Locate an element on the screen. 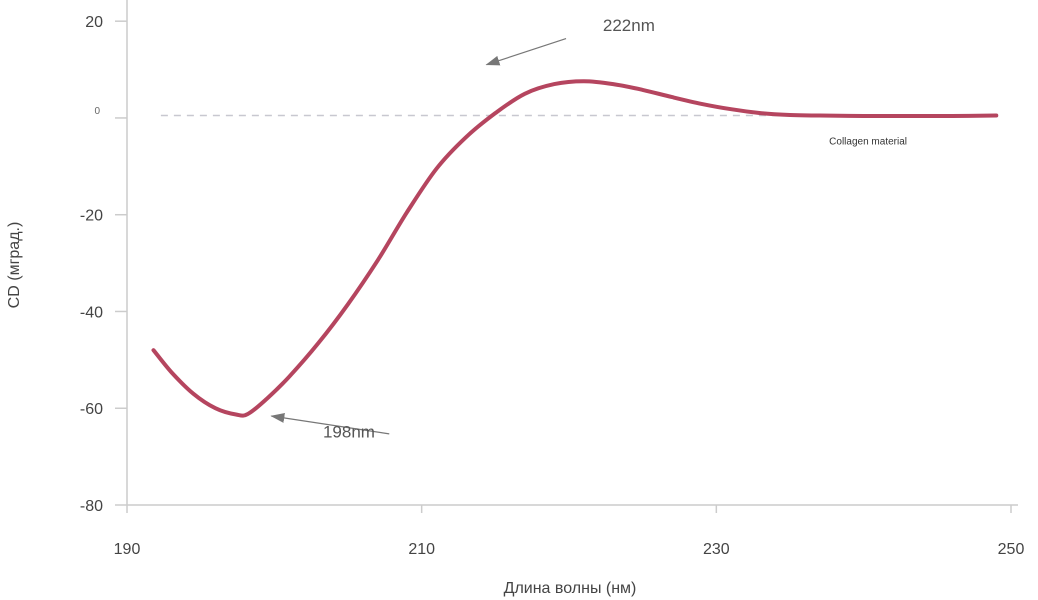  annotation-label: 222nm is located at coordinates (629, 25).